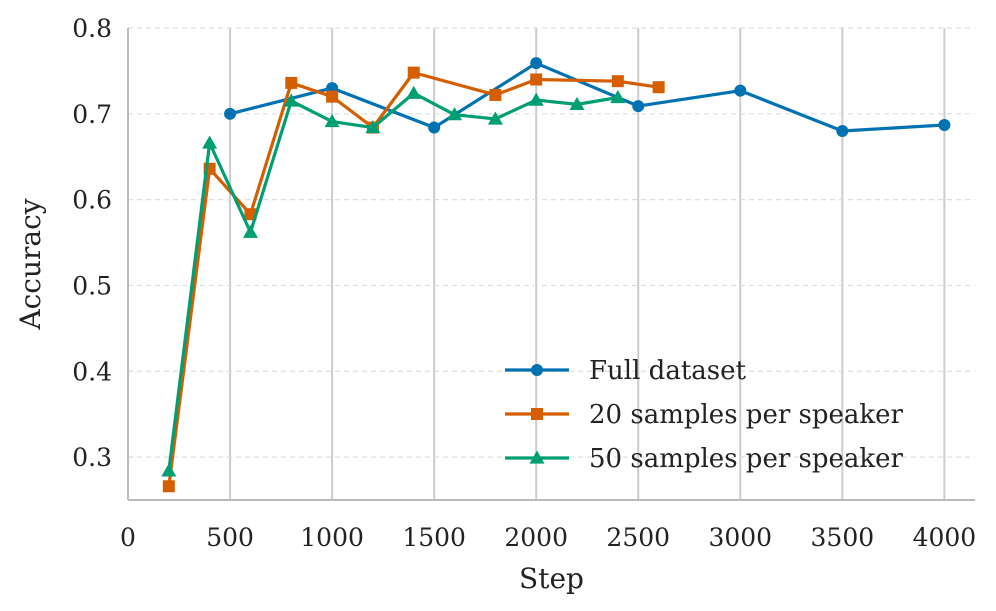  I want to click on x-tick-label: 2000, so click(536, 537).